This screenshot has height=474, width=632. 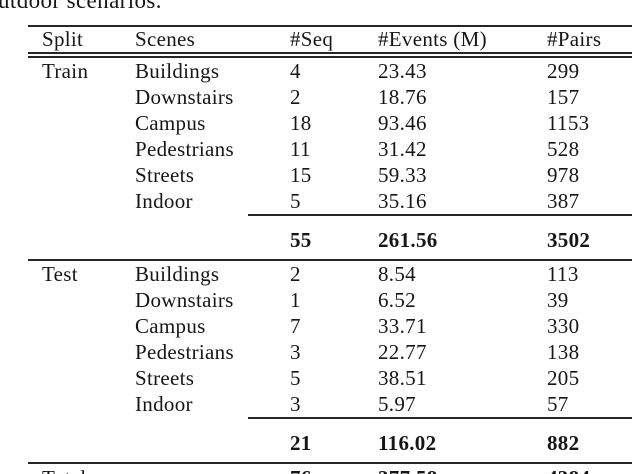 What do you see at coordinates (397, 273) in the screenshot?
I see `cell-events: 8.54` at bounding box center [397, 273].